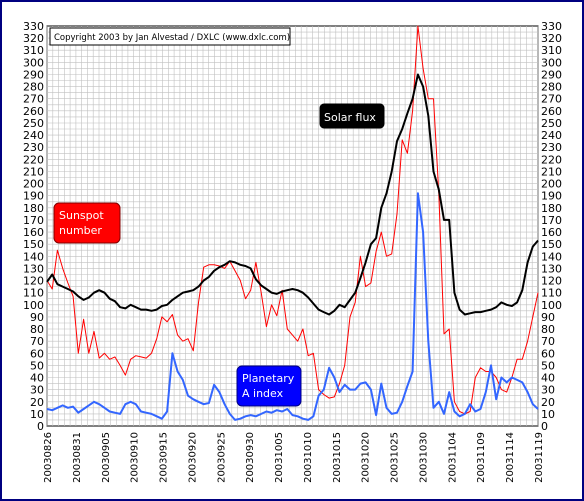 Image resolution: width=584 pixels, height=501 pixels. Describe the element at coordinates (551, 99) in the screenshot. I see `y-tick-label-right: 270` at that location.